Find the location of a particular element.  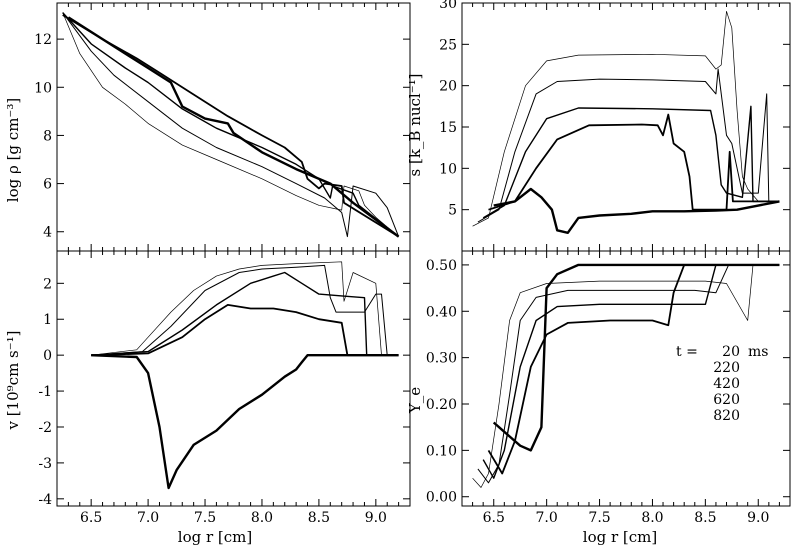

y-tick-label: -4 is located at coordinates (45, 500).